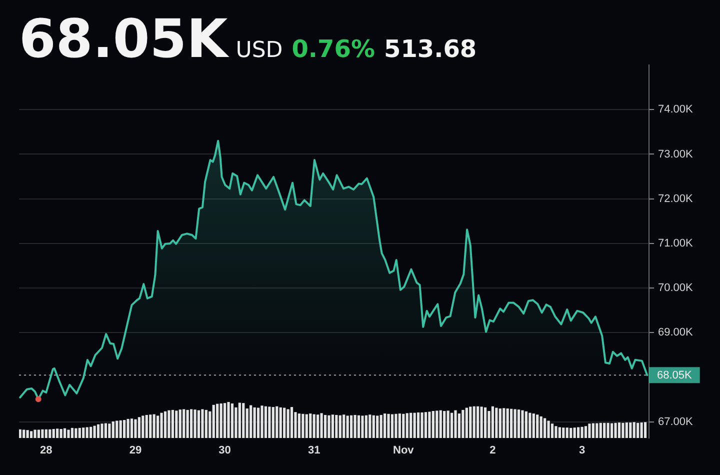 The width and height of the screenshot is (720, 475). What do you see at coordinates (582, 450) in the screenshot?
I see `x-tick-label: 3` at bounding box center [582, 450].